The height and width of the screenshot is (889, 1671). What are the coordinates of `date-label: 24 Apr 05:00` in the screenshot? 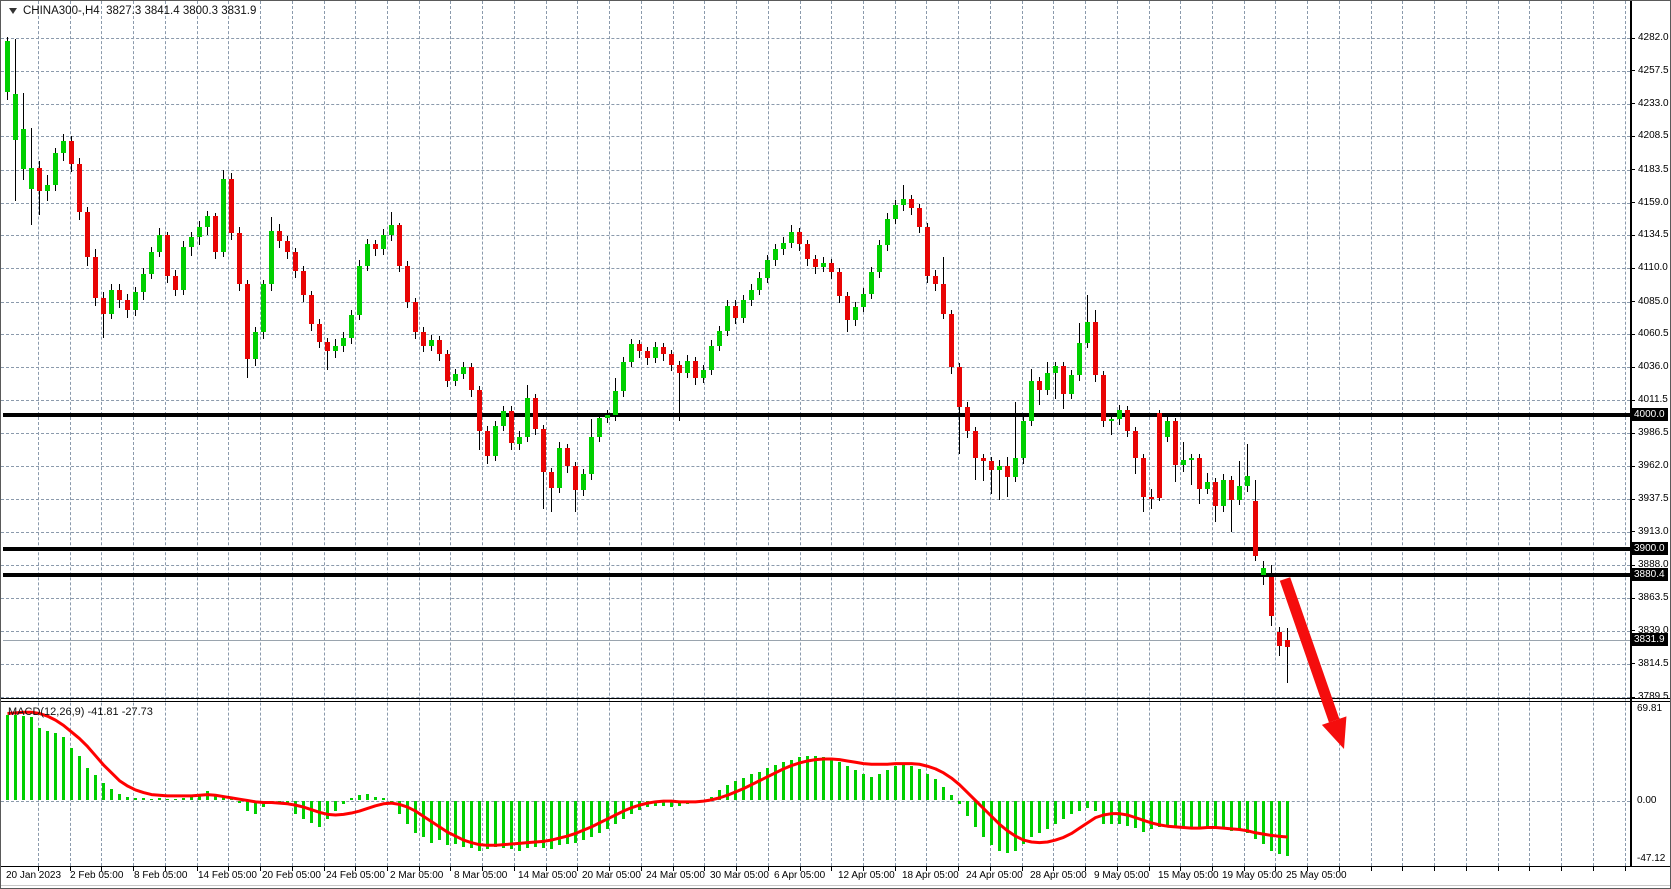 It's located at (994, 875).